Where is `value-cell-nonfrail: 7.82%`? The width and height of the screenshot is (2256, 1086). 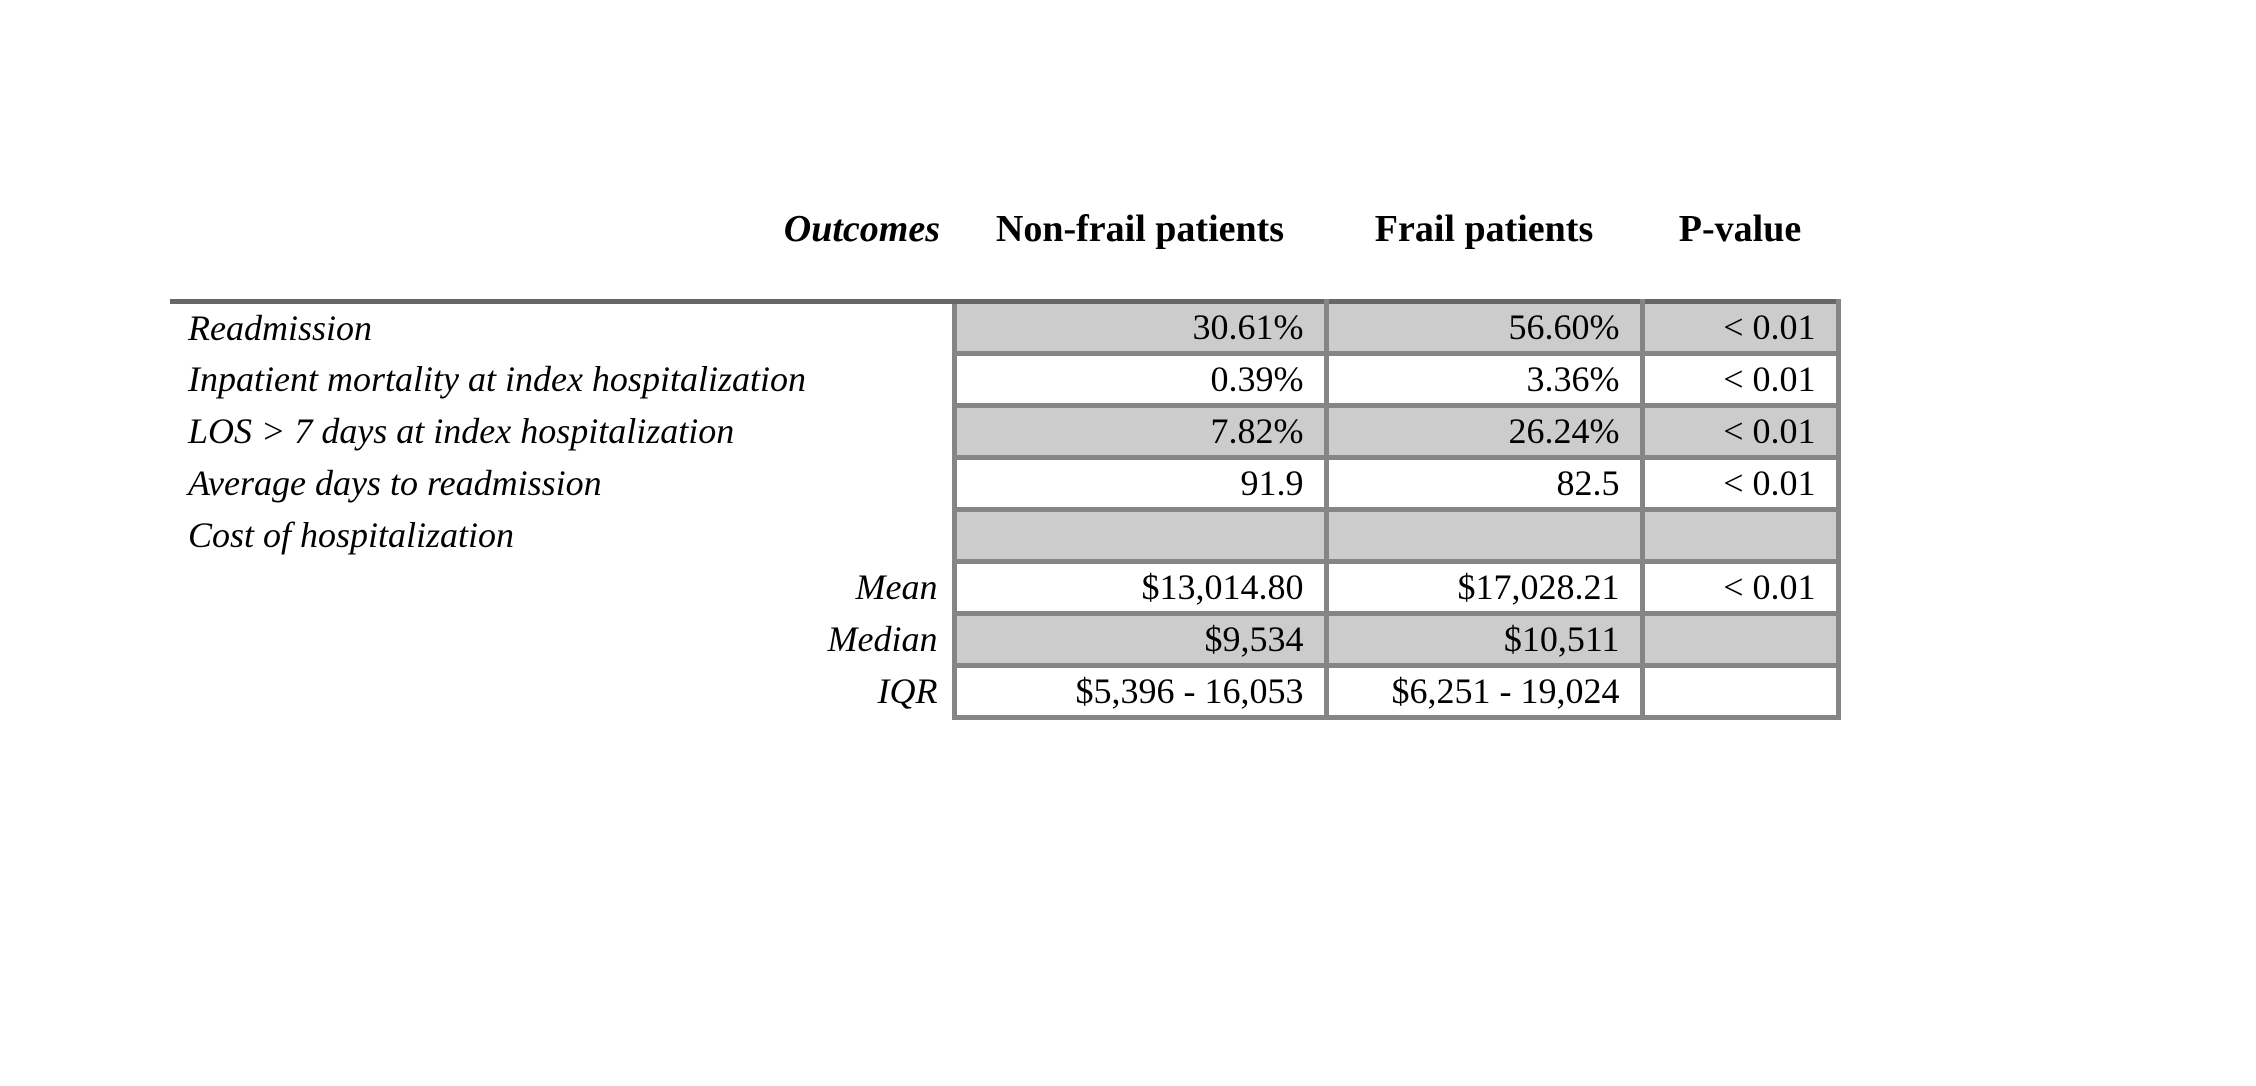 value-cell-nonfrail: 7.82% is located at coordinates (1140, 431).